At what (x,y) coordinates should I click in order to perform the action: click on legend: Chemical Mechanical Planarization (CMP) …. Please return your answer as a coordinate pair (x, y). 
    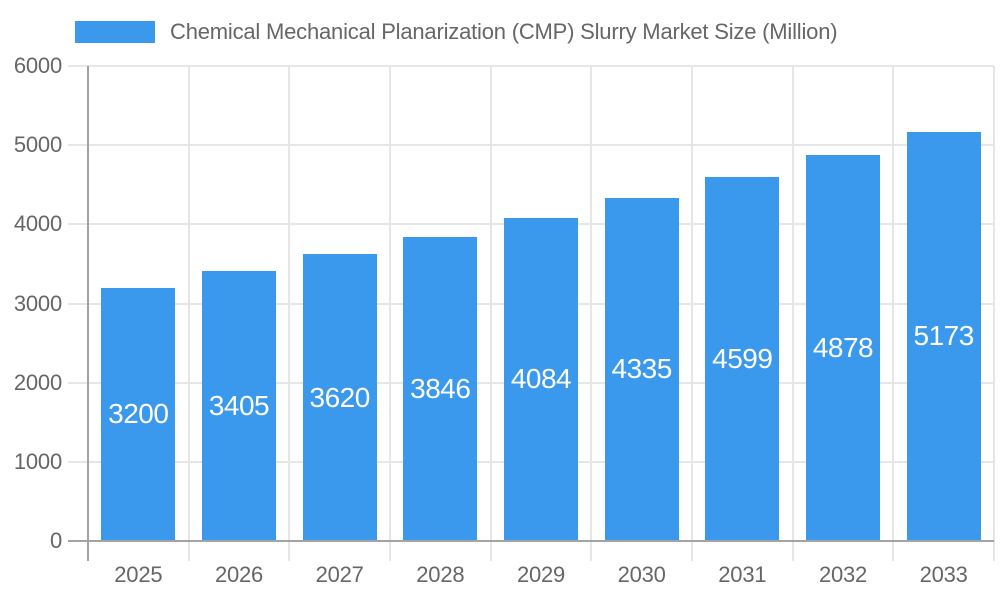
    Looking at the image, I should click on (456, 31).